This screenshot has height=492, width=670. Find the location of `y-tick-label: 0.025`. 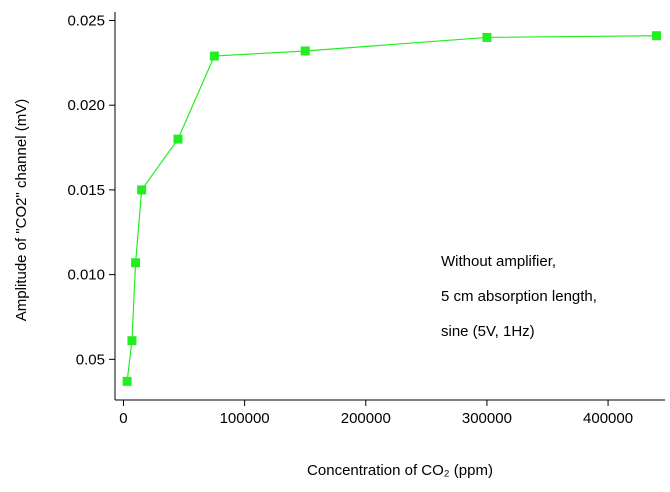

y-tick-label: 0.025 is located at coordinates (86, 20).